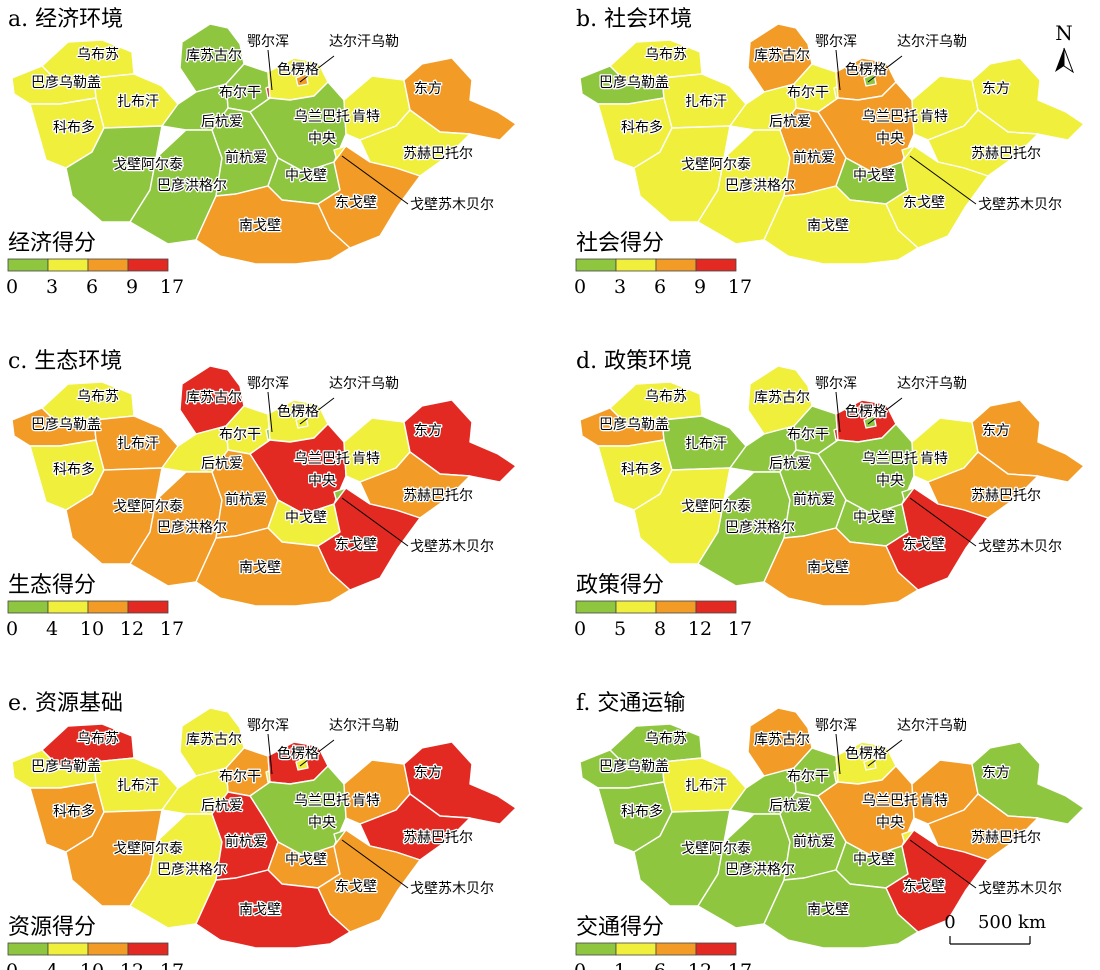 The width and height of the screenshot is (1100, 970). What do you see at coordinates (1065, 47) in the screenshot?
I see `north-arrow: N` at bounding box center [1065, 47].